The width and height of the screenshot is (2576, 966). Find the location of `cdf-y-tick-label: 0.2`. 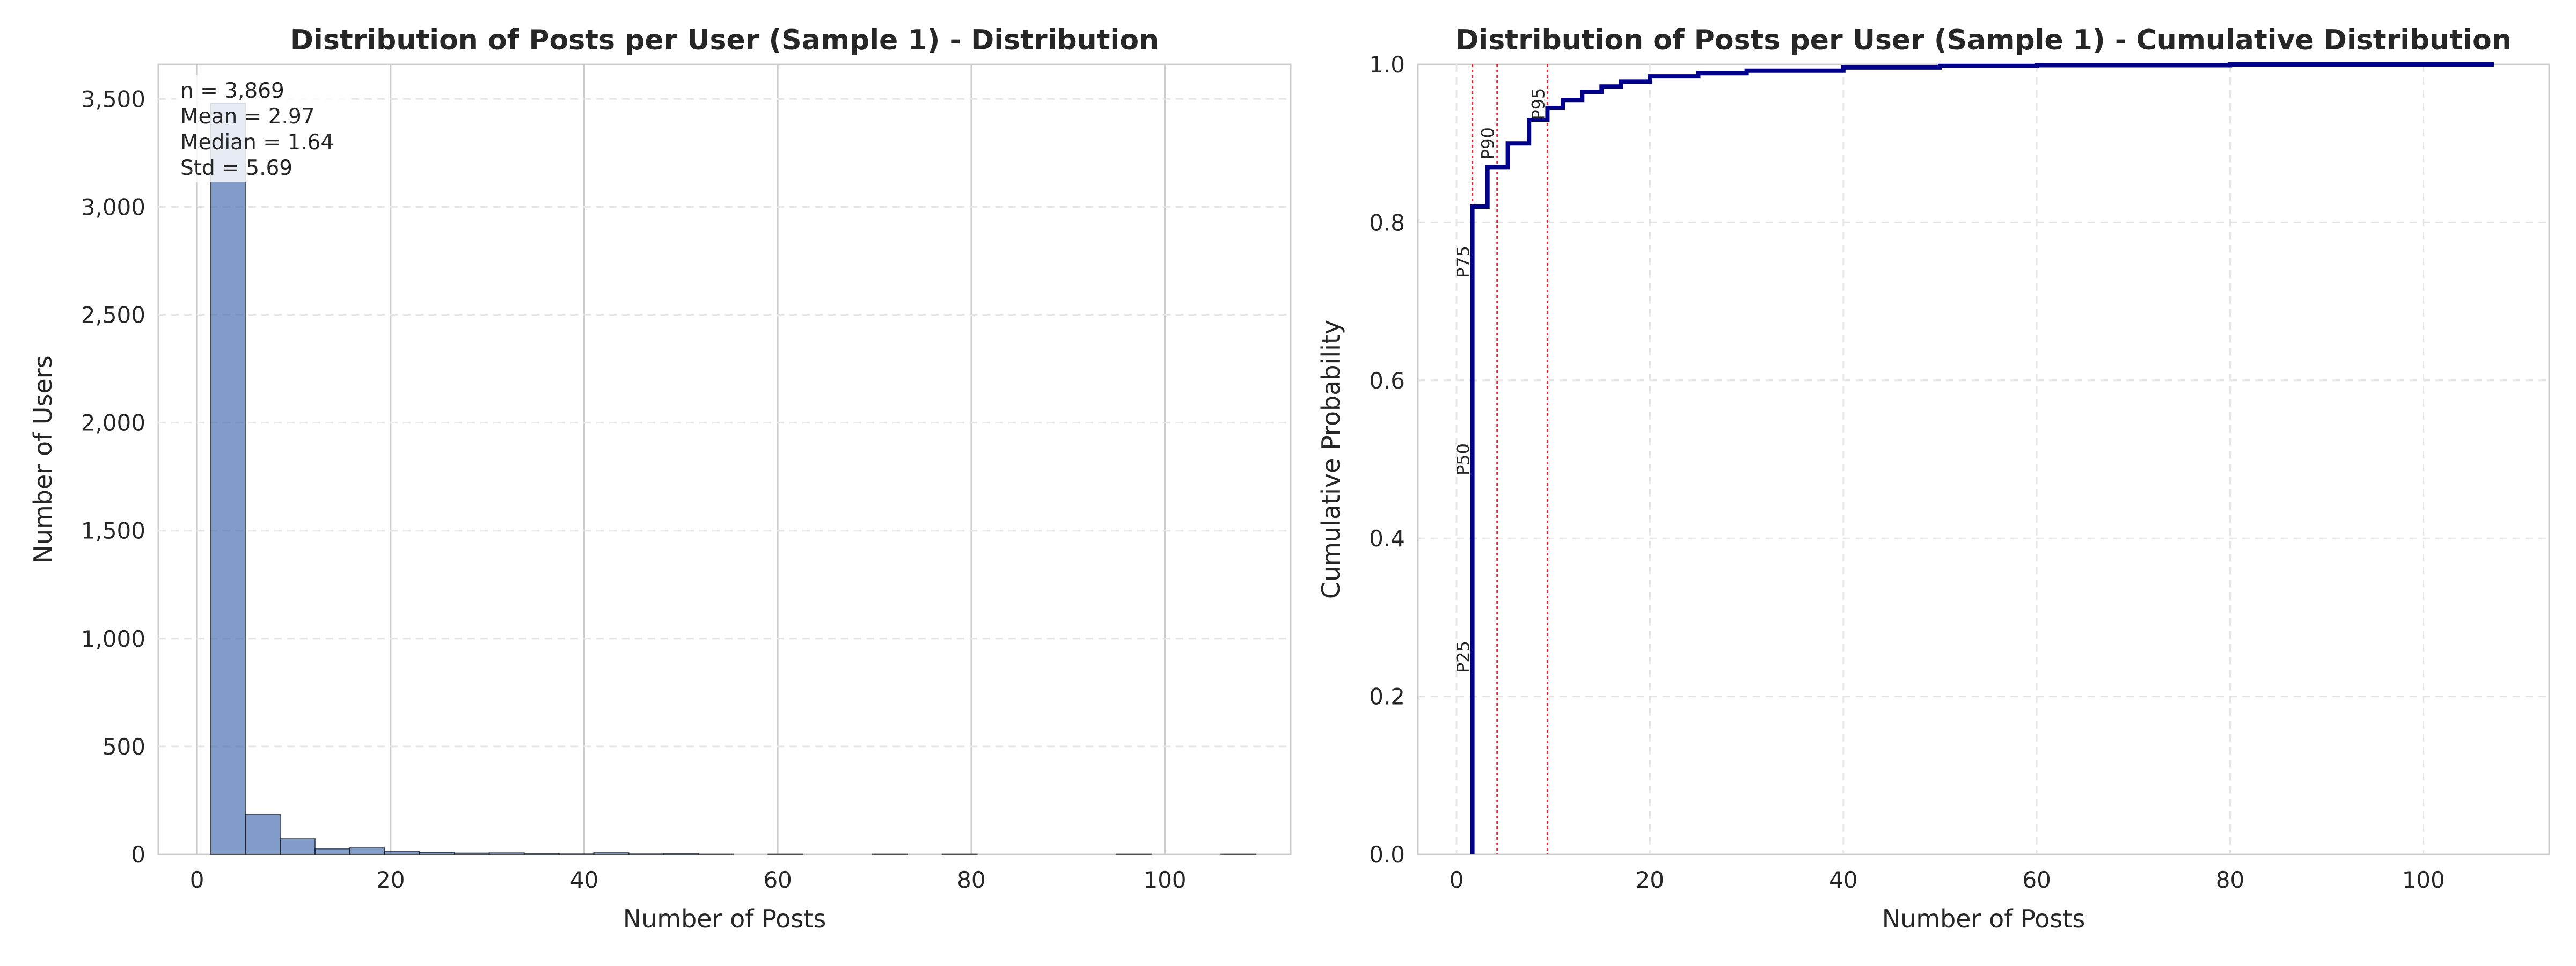

cdf-y-tick-label: 0.2 is located at coordinates (1387, 697).